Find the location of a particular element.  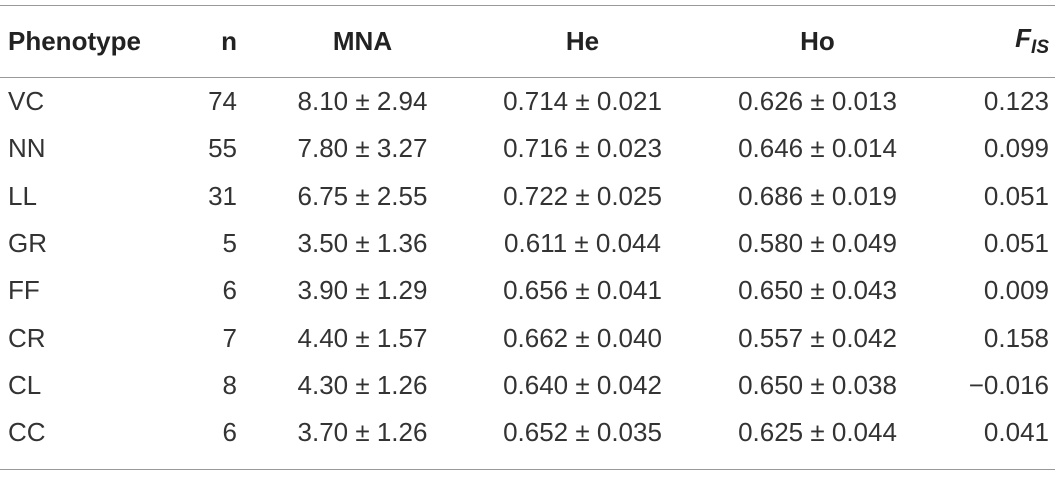

table-cell: 0.123 is located at coordinates (1016, 101).